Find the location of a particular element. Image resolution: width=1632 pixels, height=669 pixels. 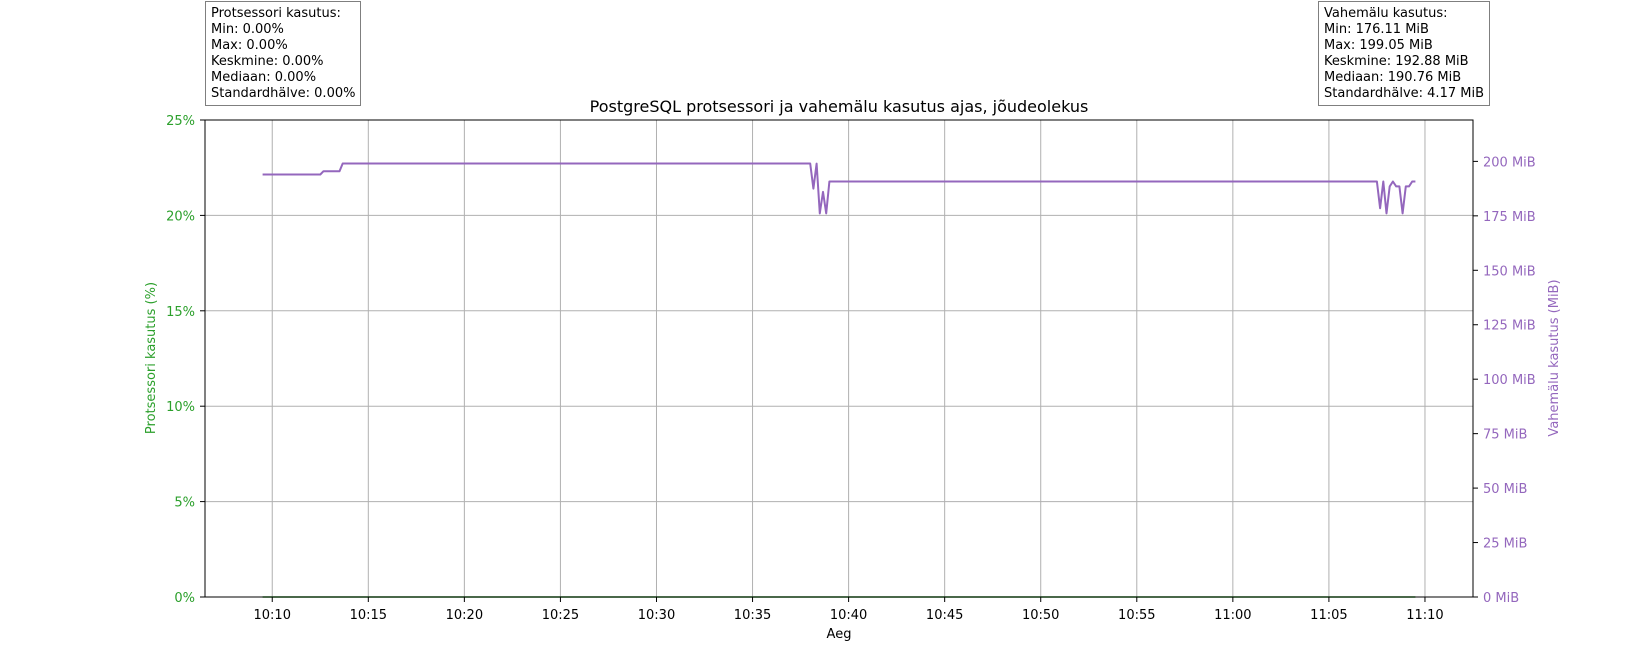

x-tick-label: 10:10 is located at coordinates (272, 615).